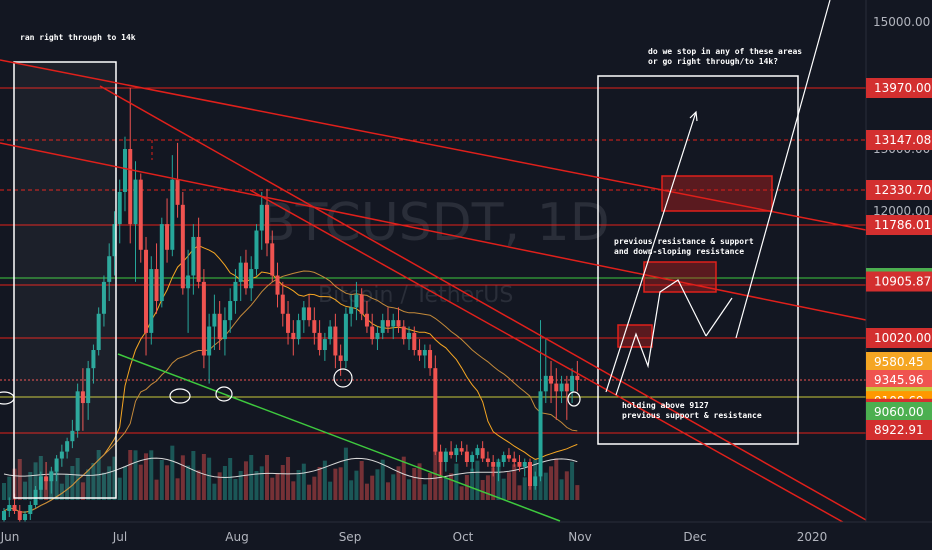  What do you see at coordinates (902, 140) in the screenshot?
I see `price-label-text: 13147.08` at bounding box center [902, 140].